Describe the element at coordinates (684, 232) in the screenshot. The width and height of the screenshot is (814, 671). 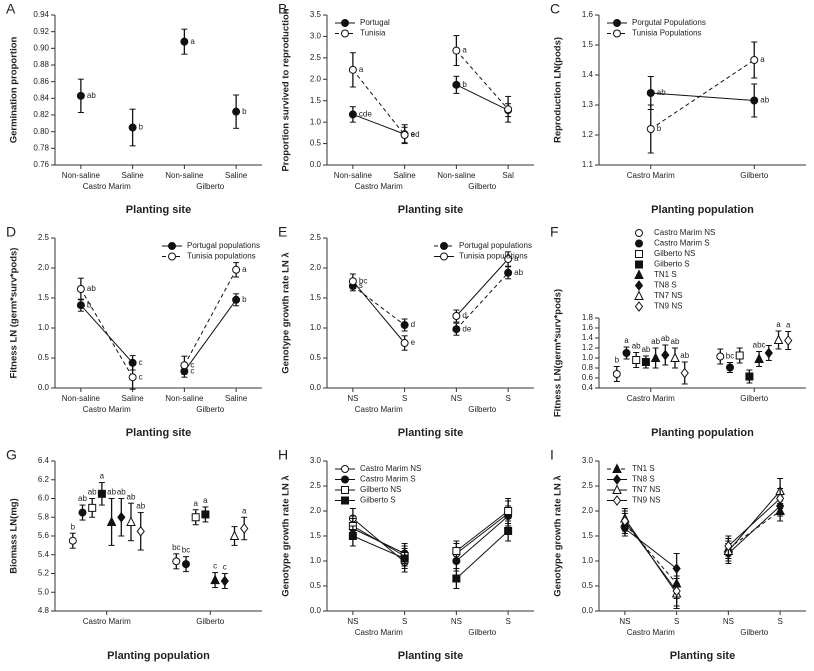
I see `legend-label: Castro Marim NS` at that location.